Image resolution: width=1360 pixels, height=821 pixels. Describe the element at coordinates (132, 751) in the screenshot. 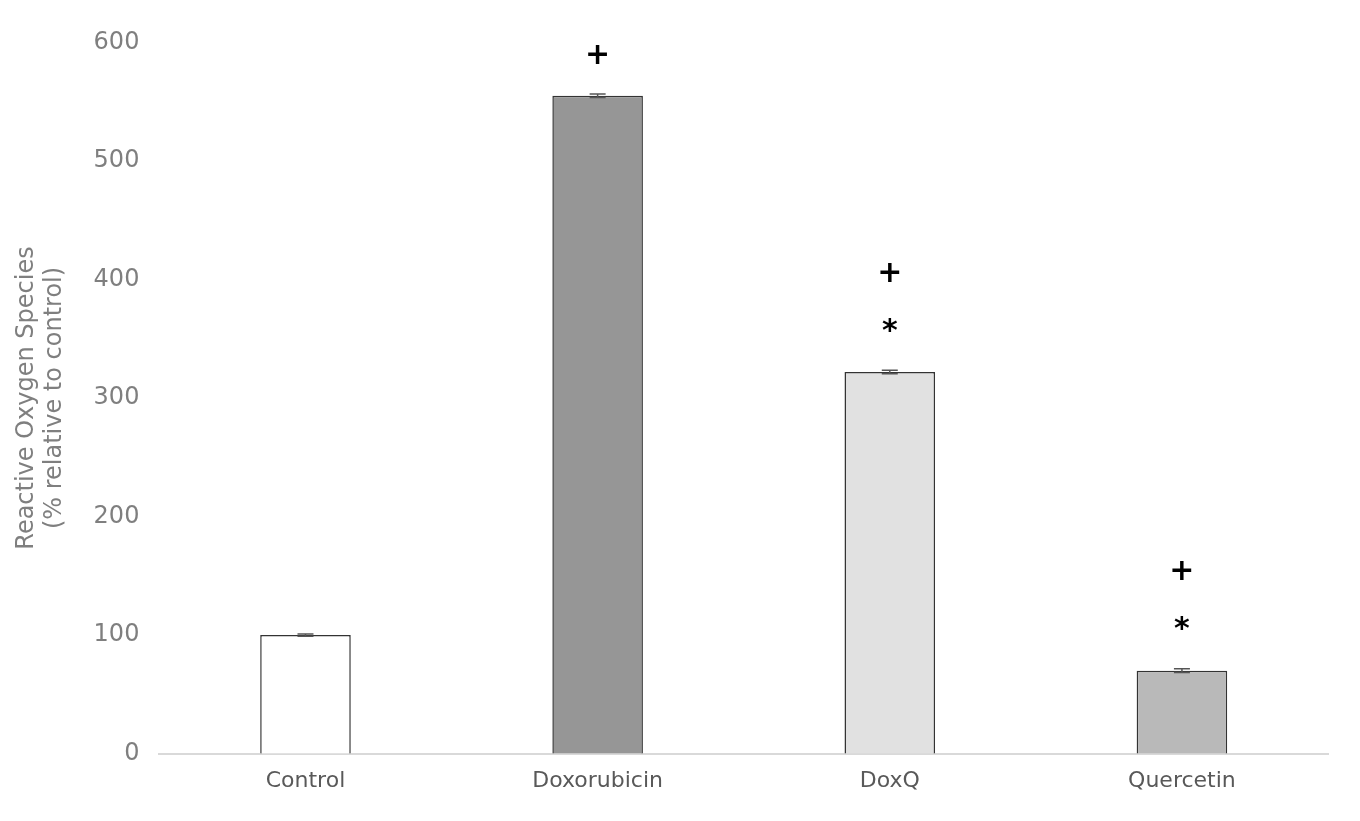

I see `y-tick-label: 0` at that location.